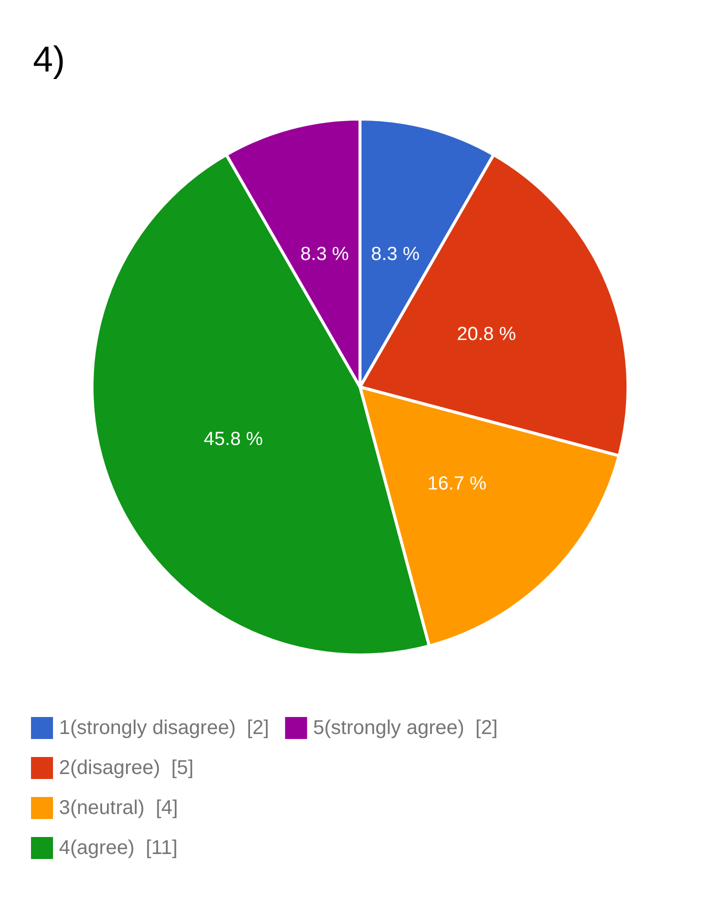 The width and height of the screenshot is (720, 910). What do you see at coordinates (126, 768) in the screenshot?
I see `legend-label: 2(disagree) [5]` at bounding box center [126, 768].